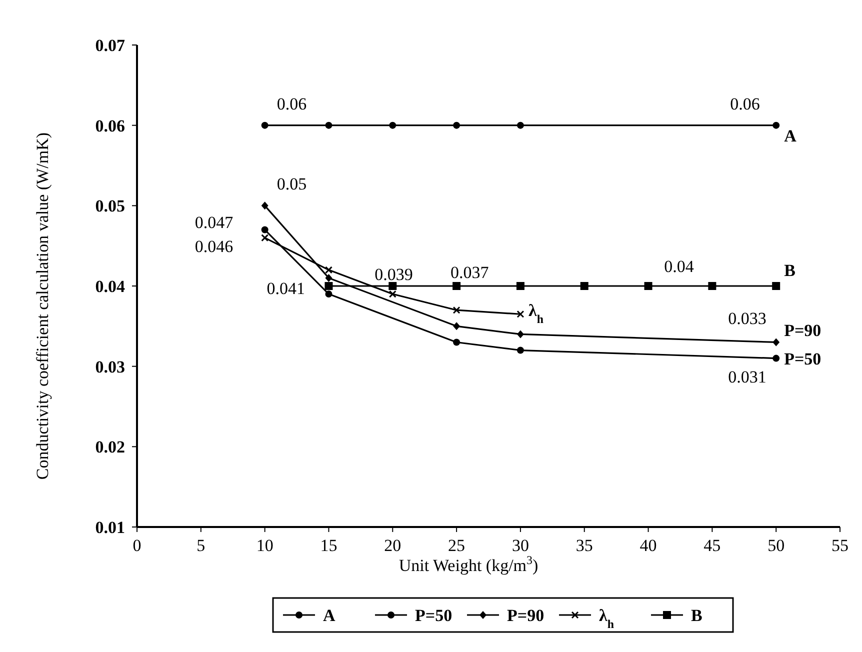  Describe the element at coordinates (393, 274) in the screenshot. I see `annotation: 0.039` at that location.